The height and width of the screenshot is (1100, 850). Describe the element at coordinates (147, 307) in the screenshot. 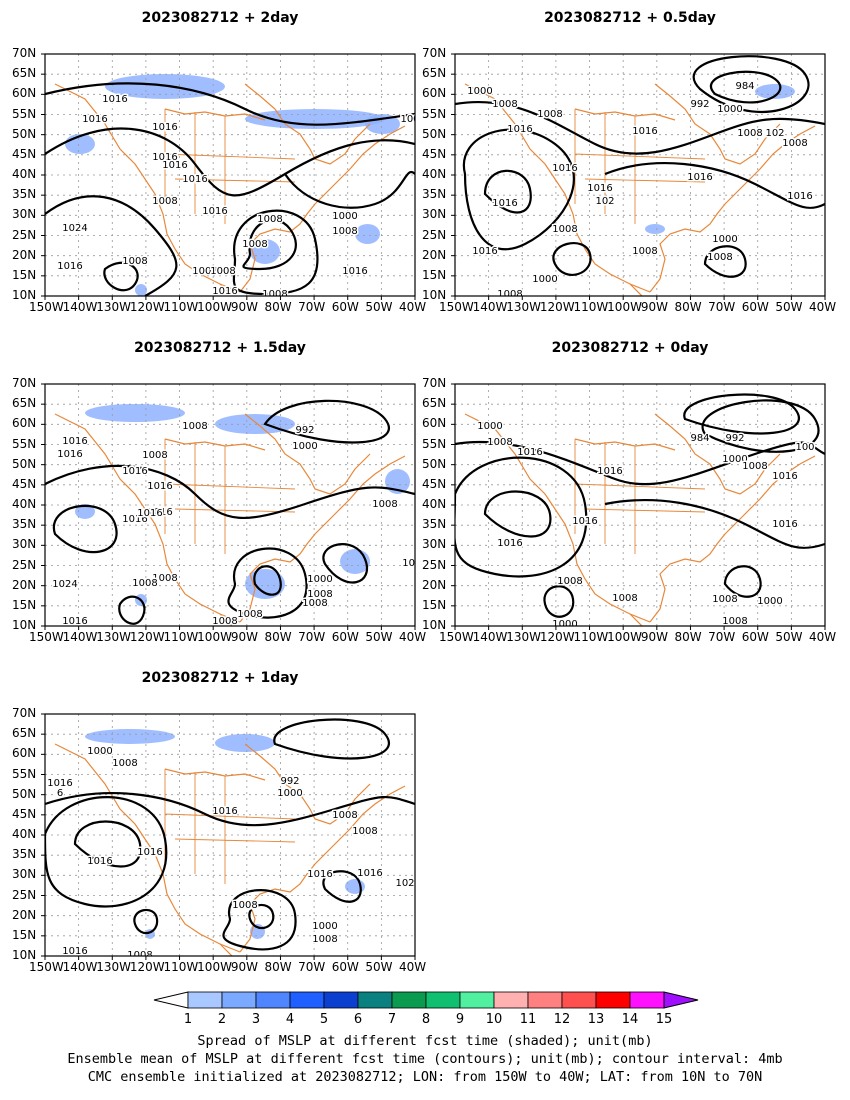

I see `lon-tick-label: 120W` at that location.